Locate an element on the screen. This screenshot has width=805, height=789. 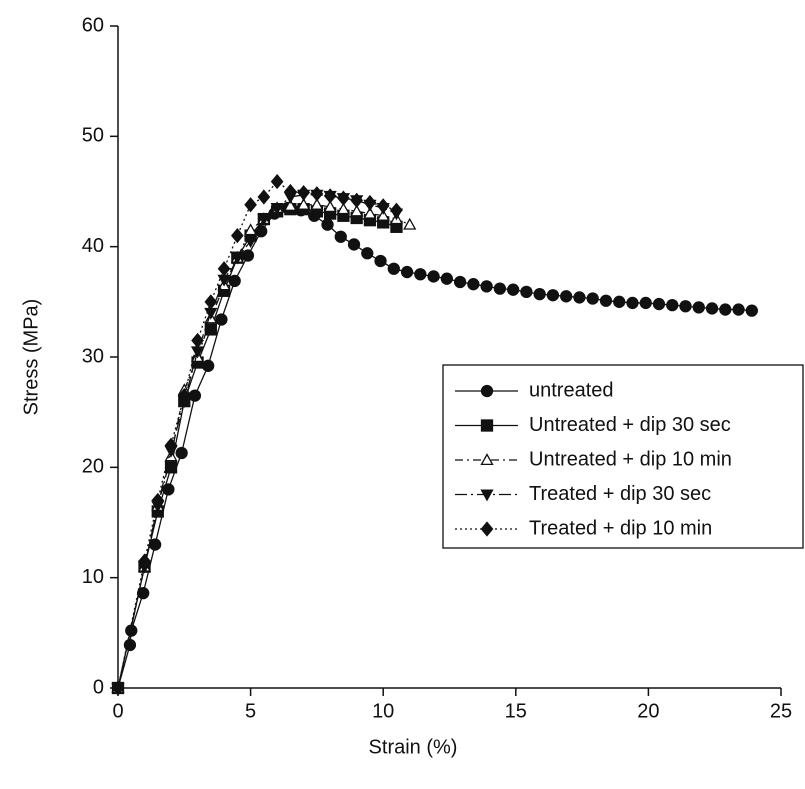
y-tick-label: 0 is located at coordinates (98, 687).